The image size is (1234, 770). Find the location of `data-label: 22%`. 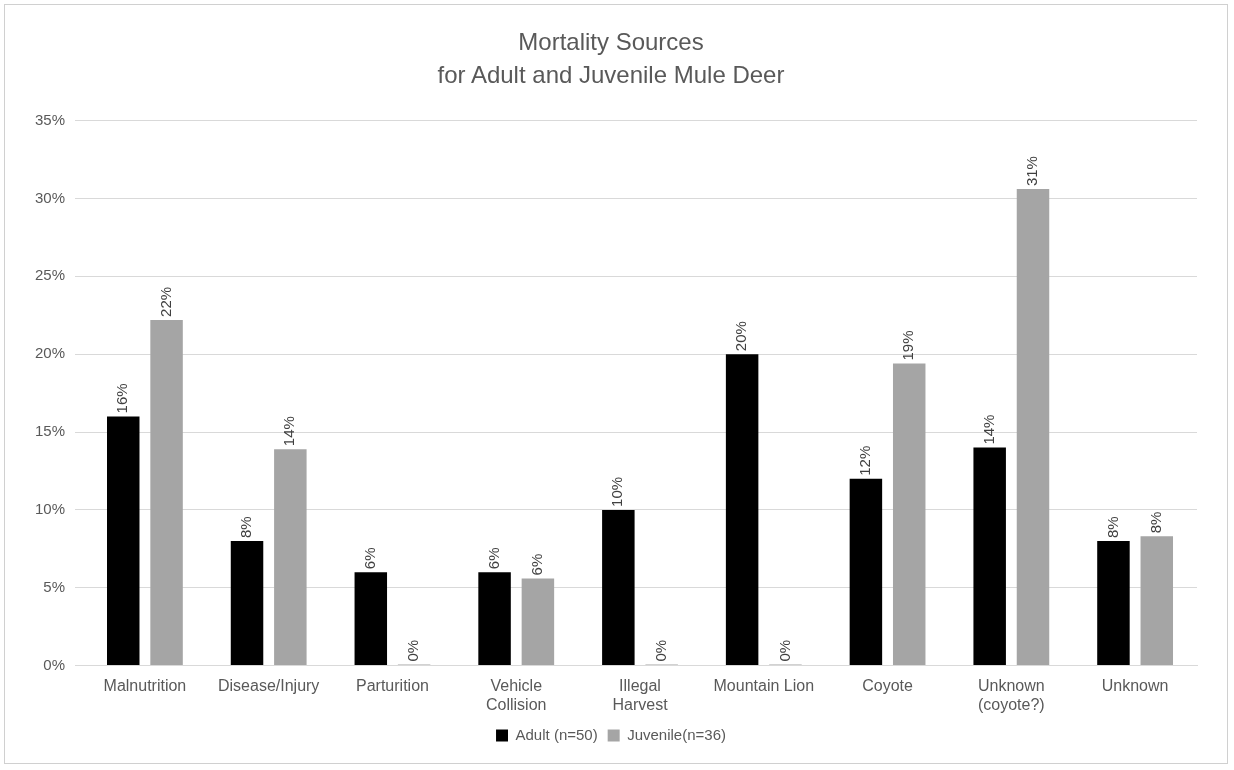

data-label: 22% is located at coordinates (165, 301).